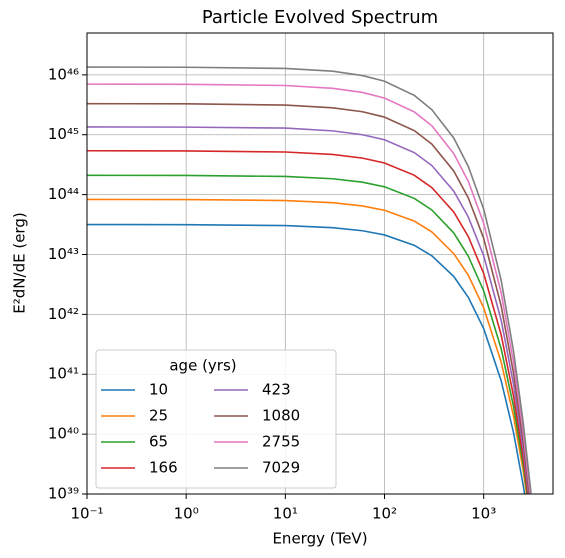  Describe the element at coordinates (158, 416) in the screenshot. I see `legend-label: 25` at that location.